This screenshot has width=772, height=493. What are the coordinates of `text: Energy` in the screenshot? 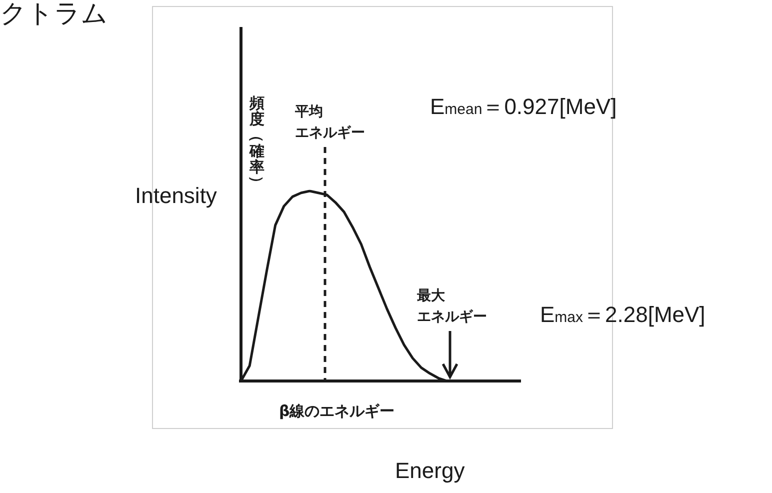 It's located at (430, 470).